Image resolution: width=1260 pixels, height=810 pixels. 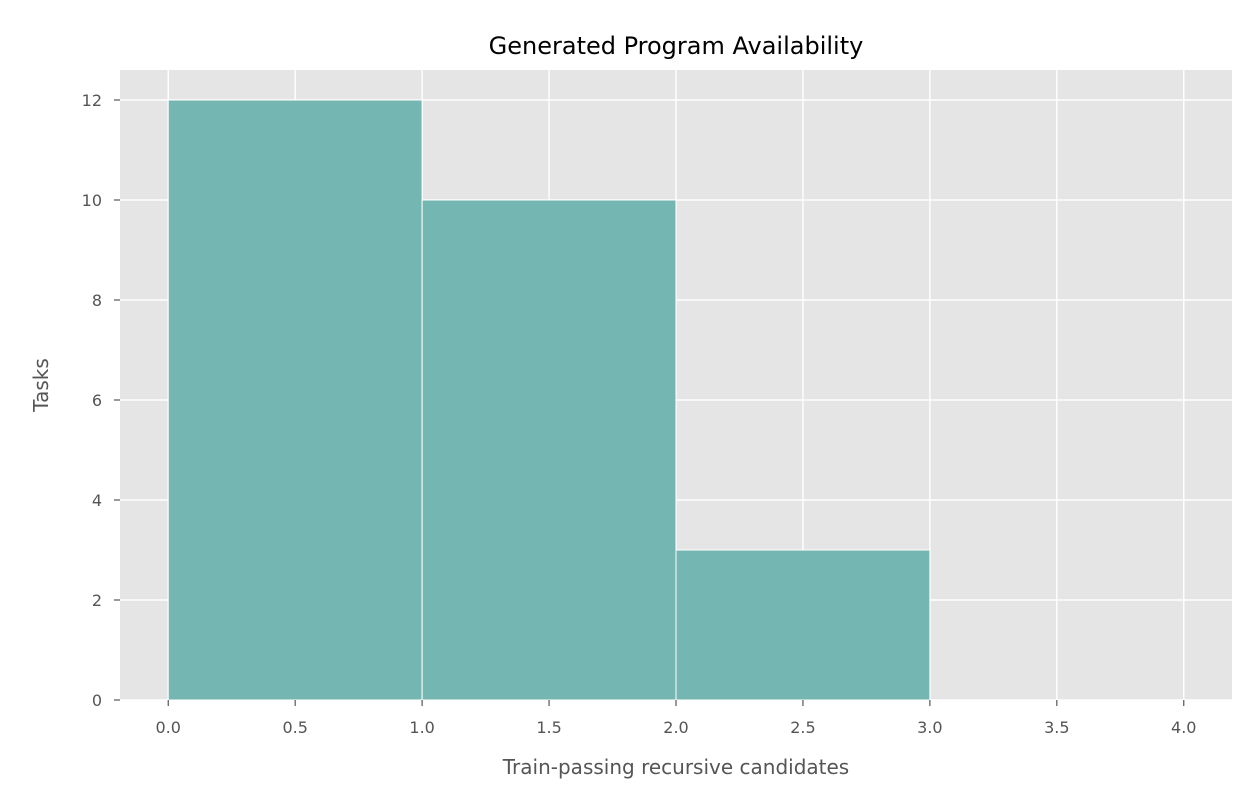 I want to click on x-tick-label: 3.5, so click(x=1056, y=727).